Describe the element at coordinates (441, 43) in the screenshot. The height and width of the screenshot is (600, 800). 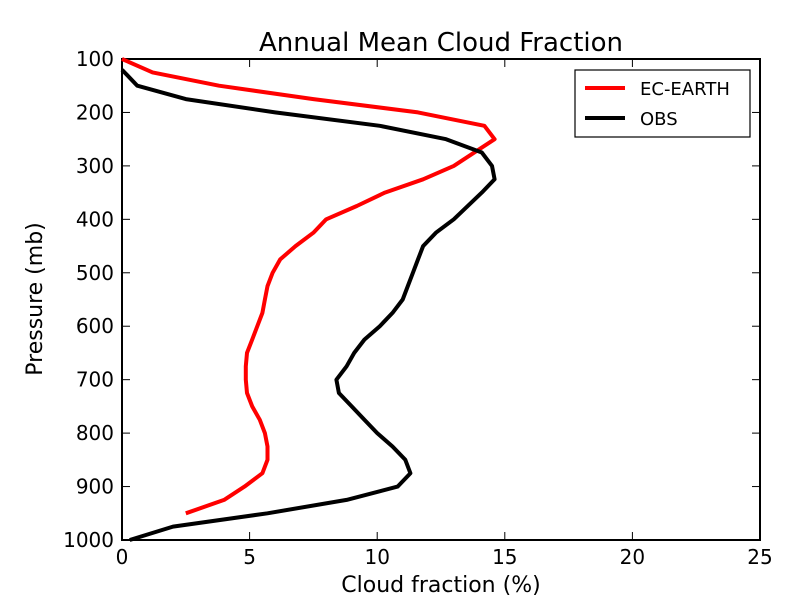
I see `chart-title: Annual Mean Cloud Fraction` at that location.